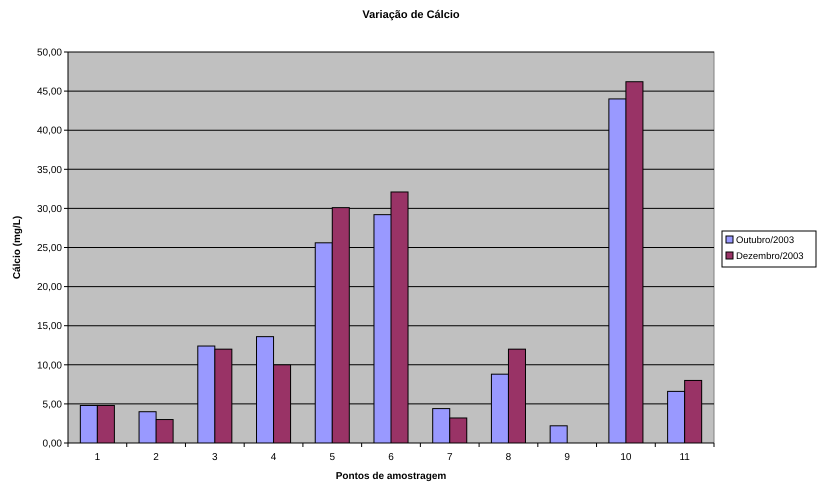 The image size is (820, 489). Describe the element at coordinates (52, 404) in the screenshot. I see `y-tick-label: 5,00` at that location.